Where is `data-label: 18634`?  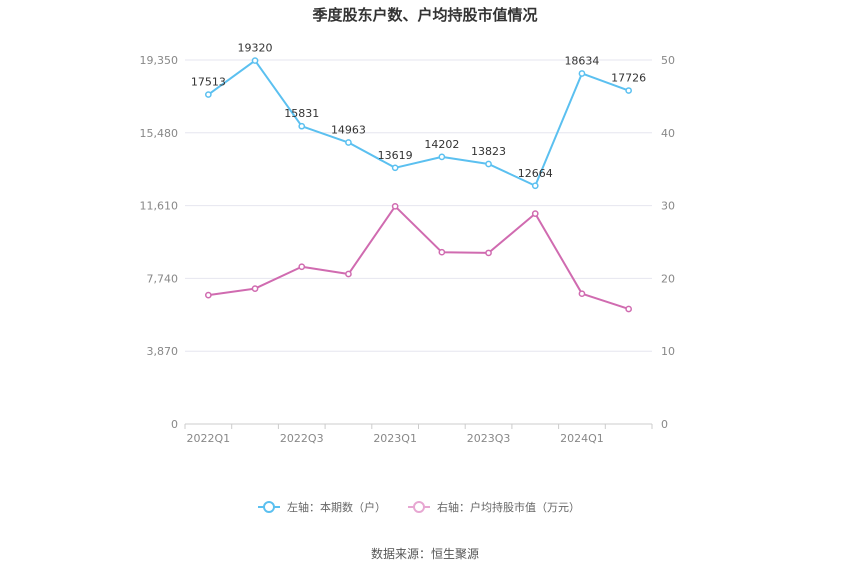
data-label: 18634 is located at coordinates (581, 60).